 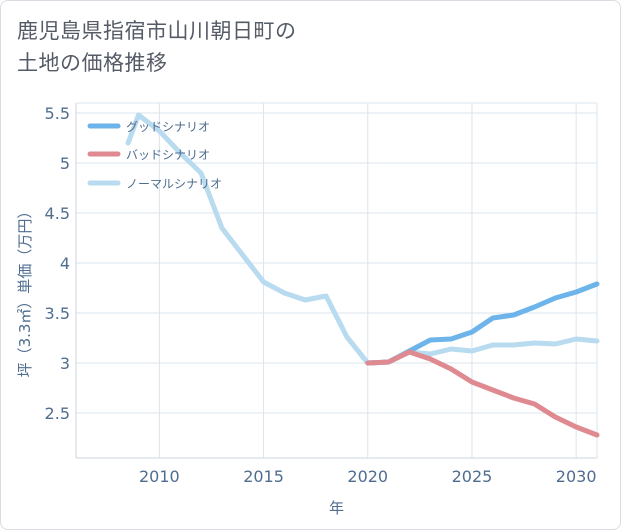 What do you see at coordinates (263, 476) in the screenshot?
I see `x-tick-label-2015: 2015` at bounding box center [263, 476].